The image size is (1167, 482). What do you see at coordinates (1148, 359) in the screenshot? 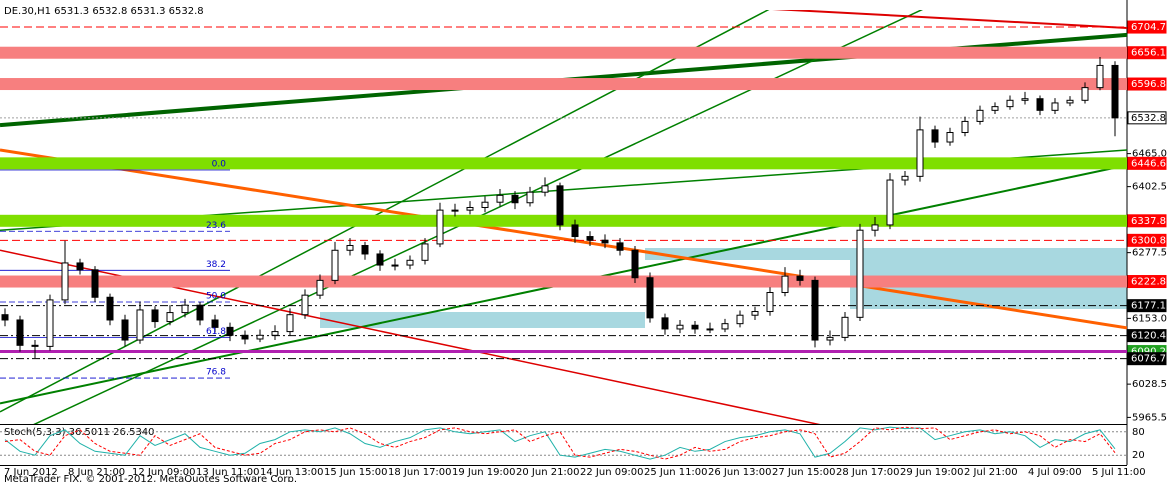
I see `level-label: 6076.7` at bounding box center [1148, 359].